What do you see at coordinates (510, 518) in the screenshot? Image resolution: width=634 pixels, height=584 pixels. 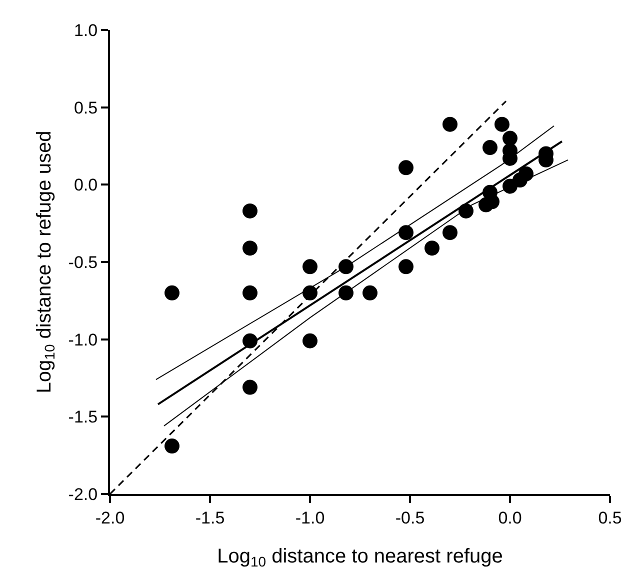 I see `x-tick-label: 0.0` at bounding box center [510, 518].